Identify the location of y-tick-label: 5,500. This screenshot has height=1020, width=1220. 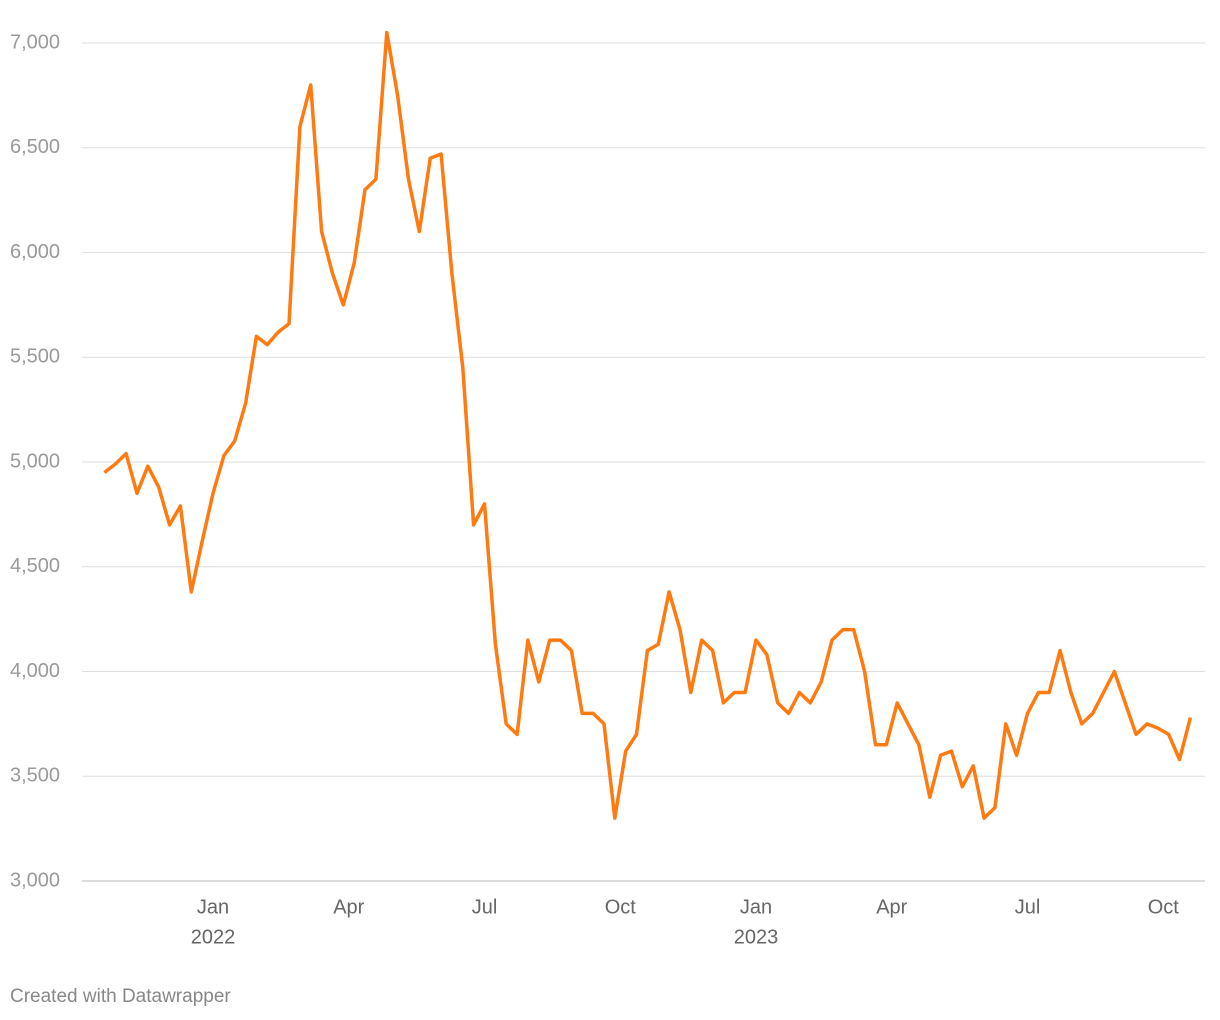
(35, 357).